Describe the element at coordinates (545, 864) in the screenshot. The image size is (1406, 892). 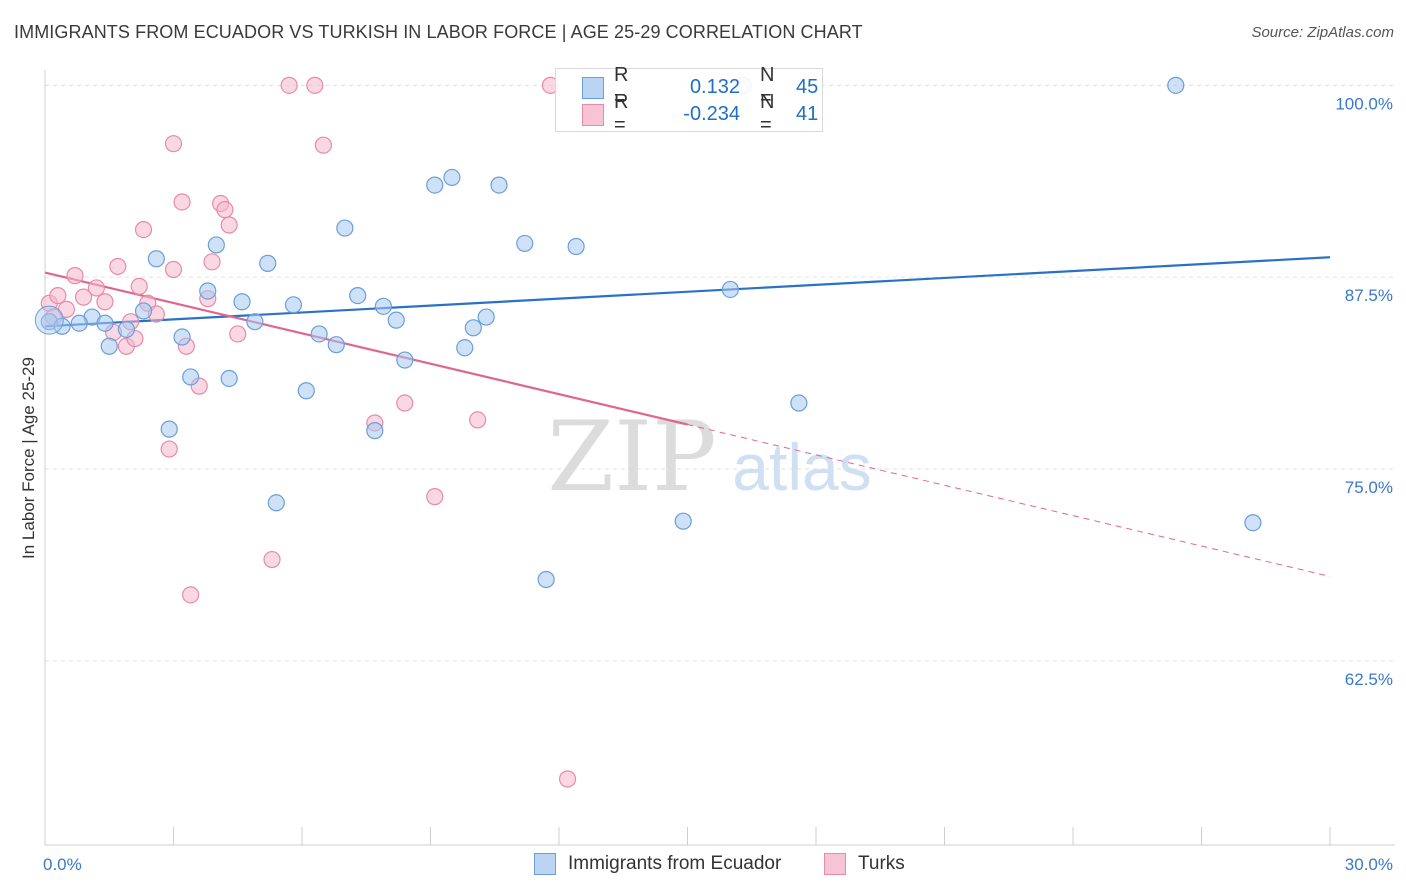
I see `bottom-legend-swatch-ecuador` at that location.